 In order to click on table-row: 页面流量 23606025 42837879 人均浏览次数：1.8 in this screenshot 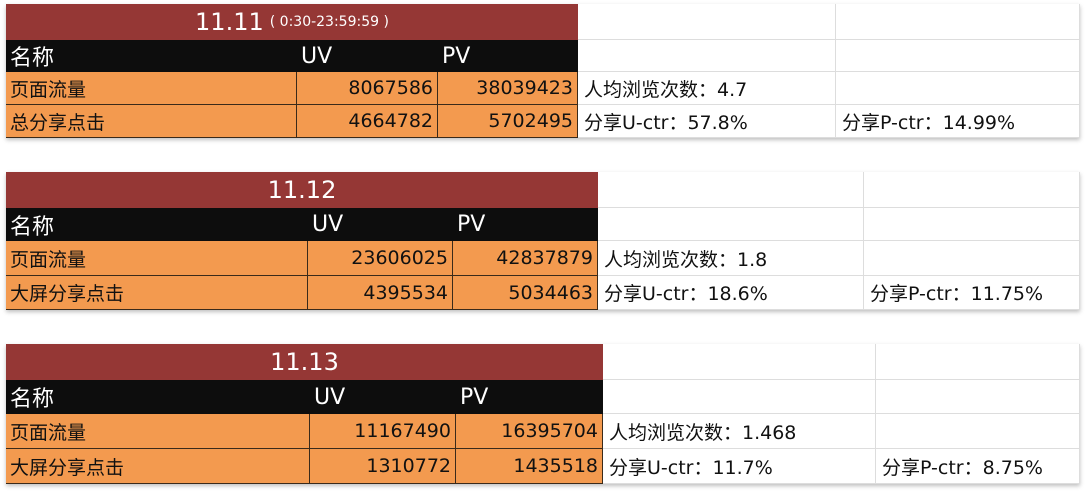, I will do `click(543, 258)`.